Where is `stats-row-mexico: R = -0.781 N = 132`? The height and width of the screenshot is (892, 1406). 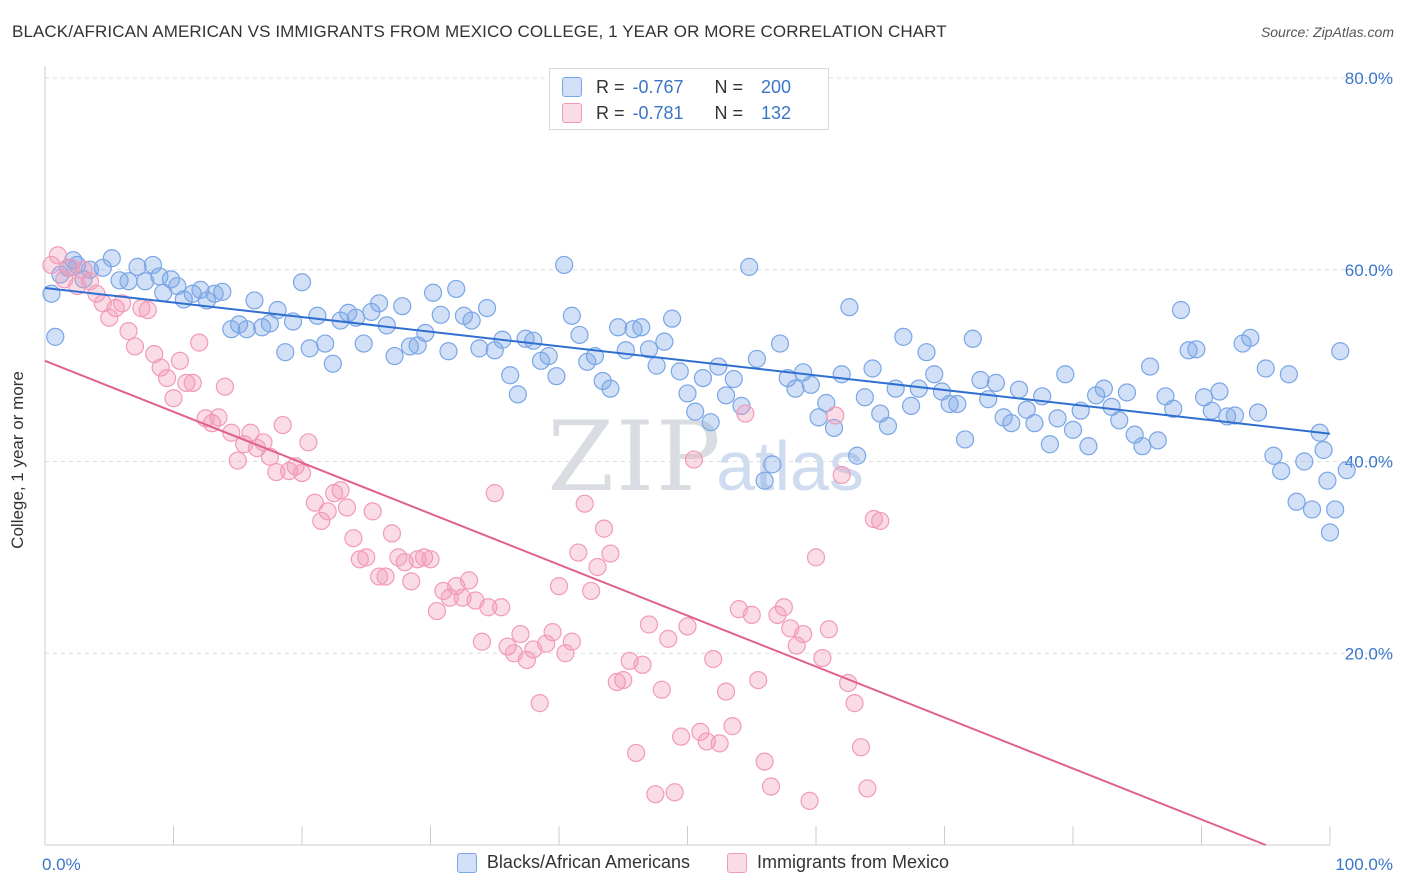 stats-row-mexico: R = -0.781 N = 132 is located at coordinates (676, 113).